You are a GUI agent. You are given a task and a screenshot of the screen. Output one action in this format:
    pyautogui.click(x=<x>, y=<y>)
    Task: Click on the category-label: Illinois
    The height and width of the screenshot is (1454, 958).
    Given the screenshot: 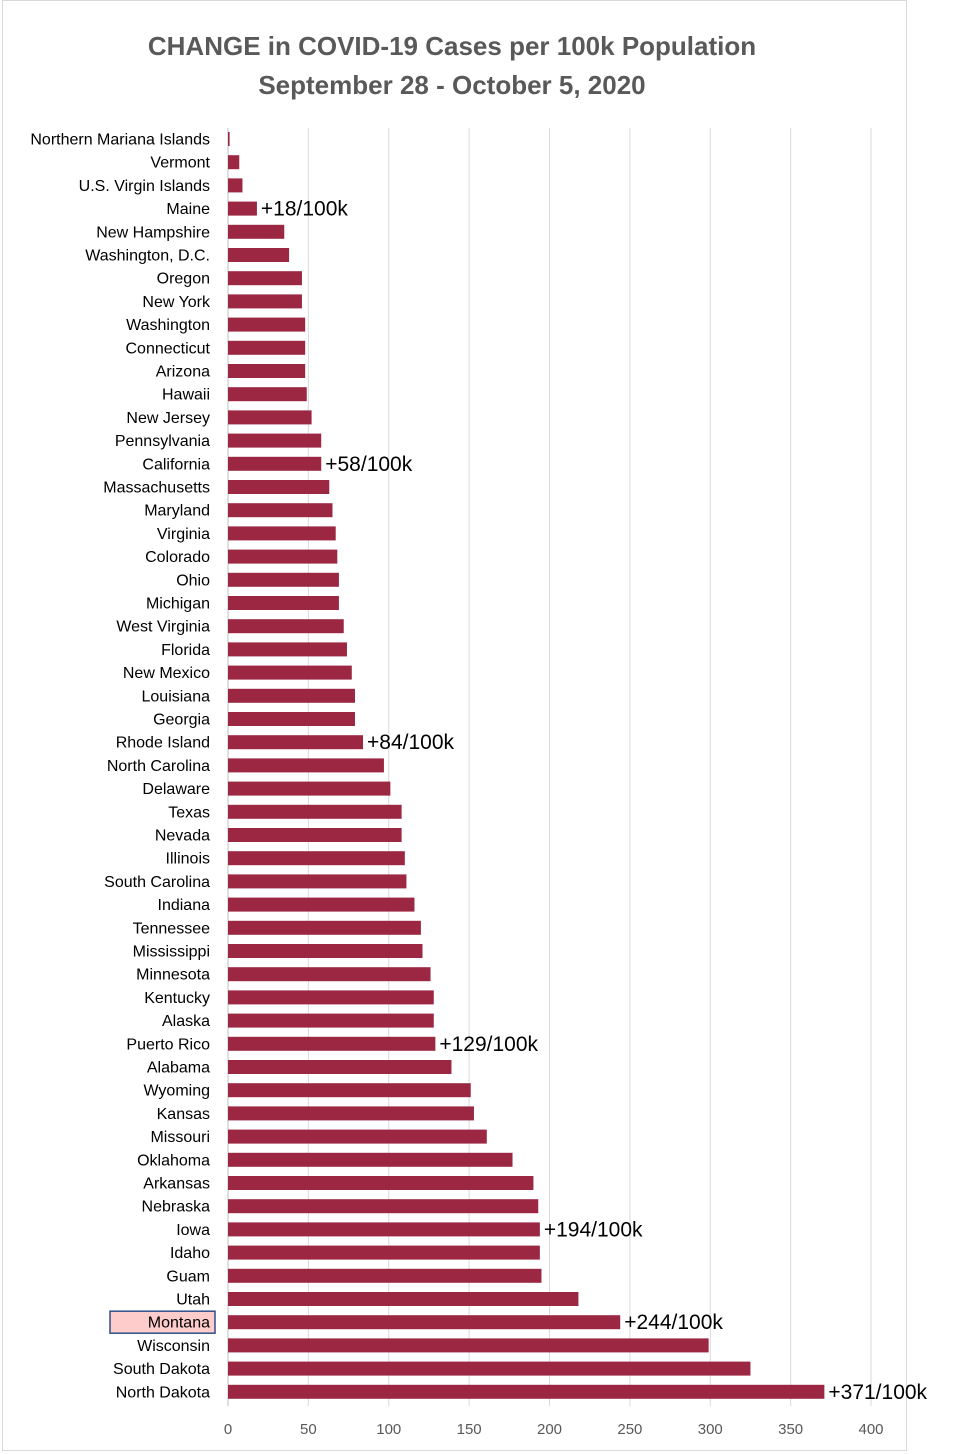 What is the action you would take?
    pyautogui.click(x=188, y=859)
    